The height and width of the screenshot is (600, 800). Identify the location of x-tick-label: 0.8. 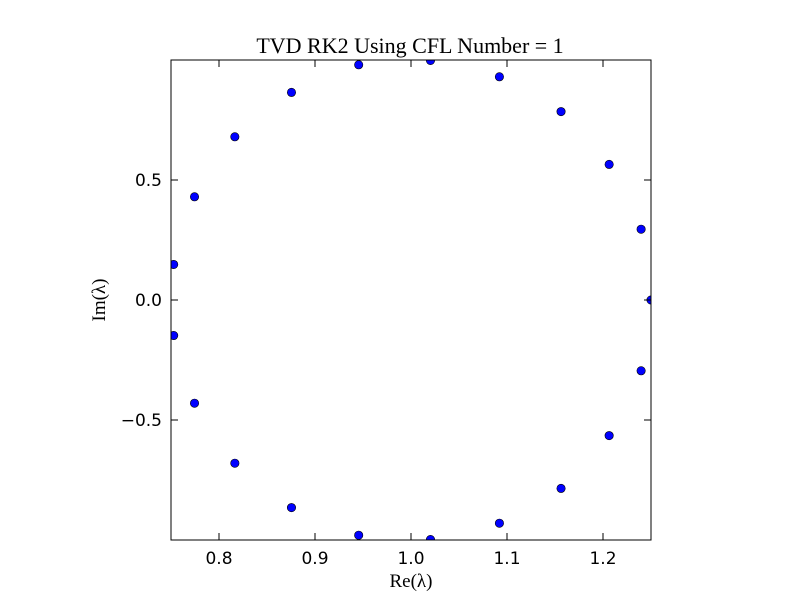
(218, 559).